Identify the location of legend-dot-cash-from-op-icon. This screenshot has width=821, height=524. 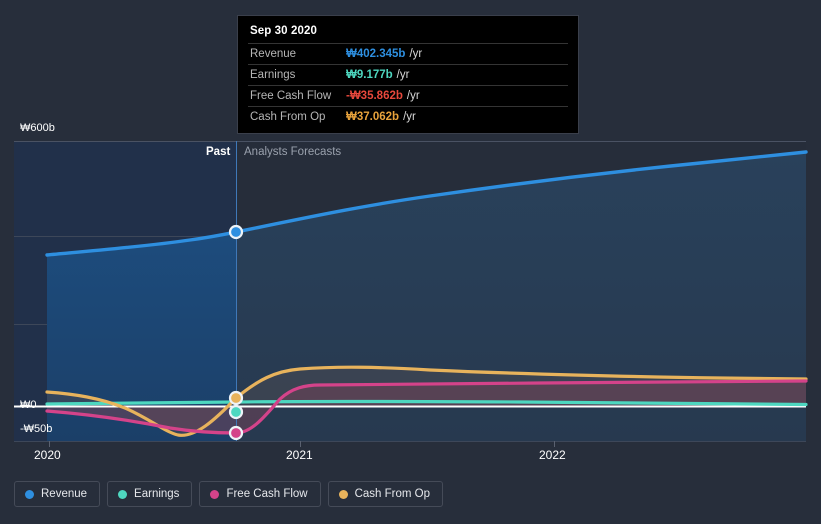
(343, 494).